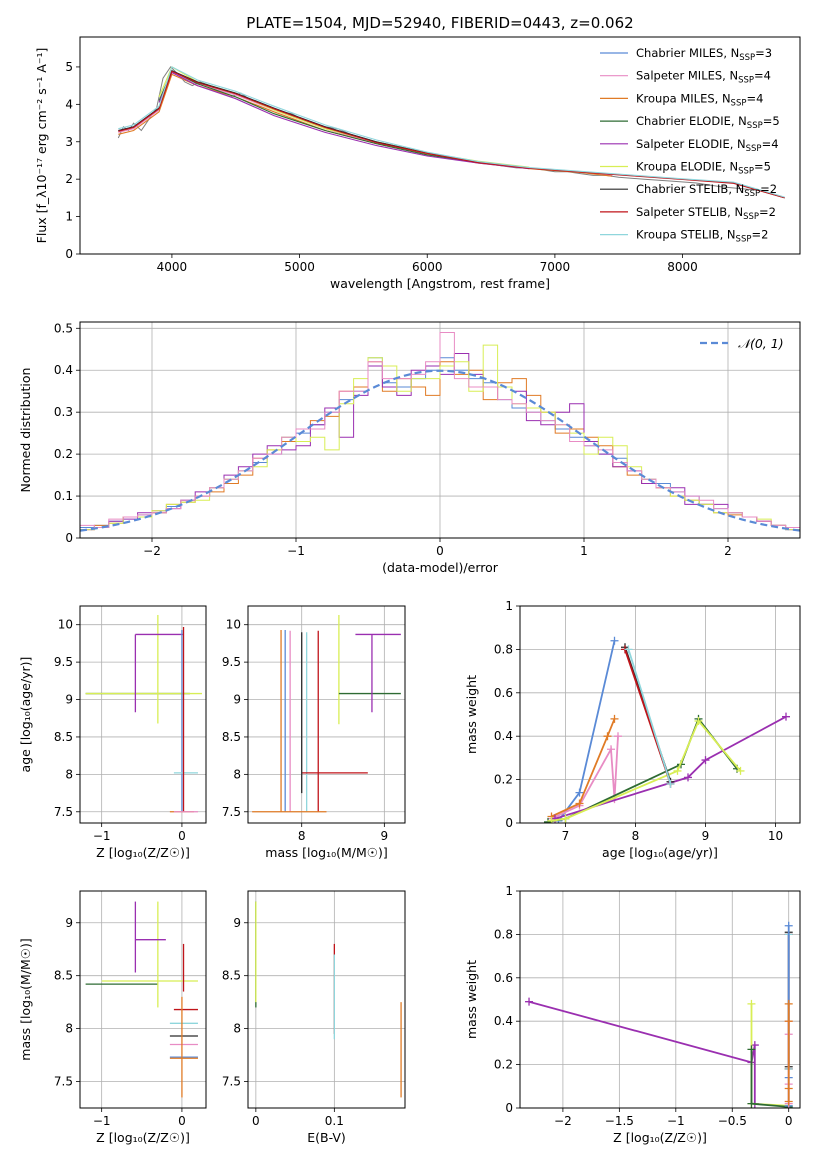 This screenshot has width=819, height=1170. What do you see at coordinates (763, 53) in the screenshot?
I see `legend-count: =3` at bounding box center [763, 53].